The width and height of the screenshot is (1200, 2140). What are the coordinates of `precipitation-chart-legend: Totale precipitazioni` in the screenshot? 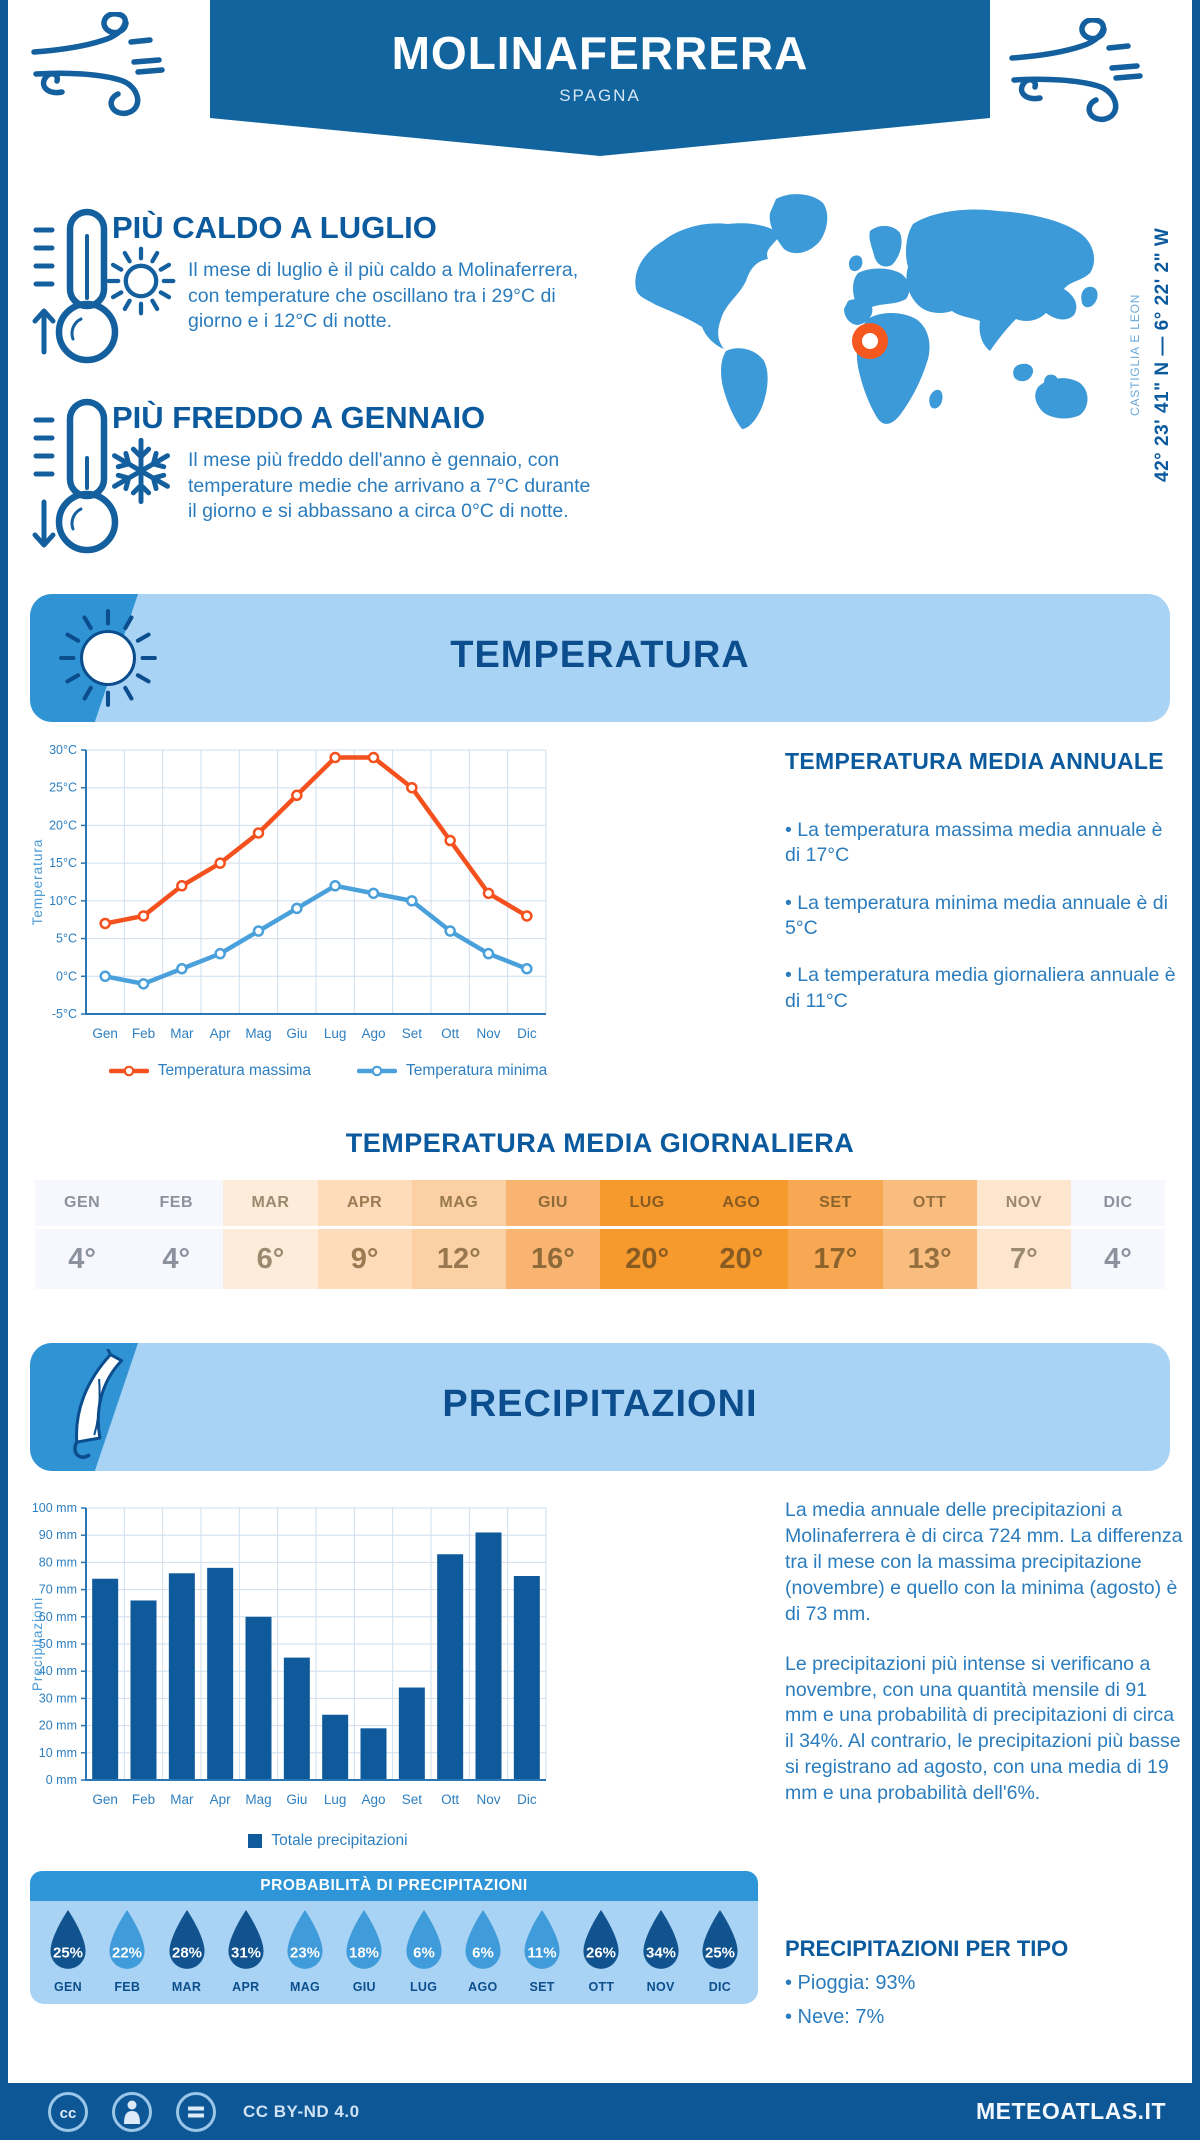 It's located at (328, 1841).